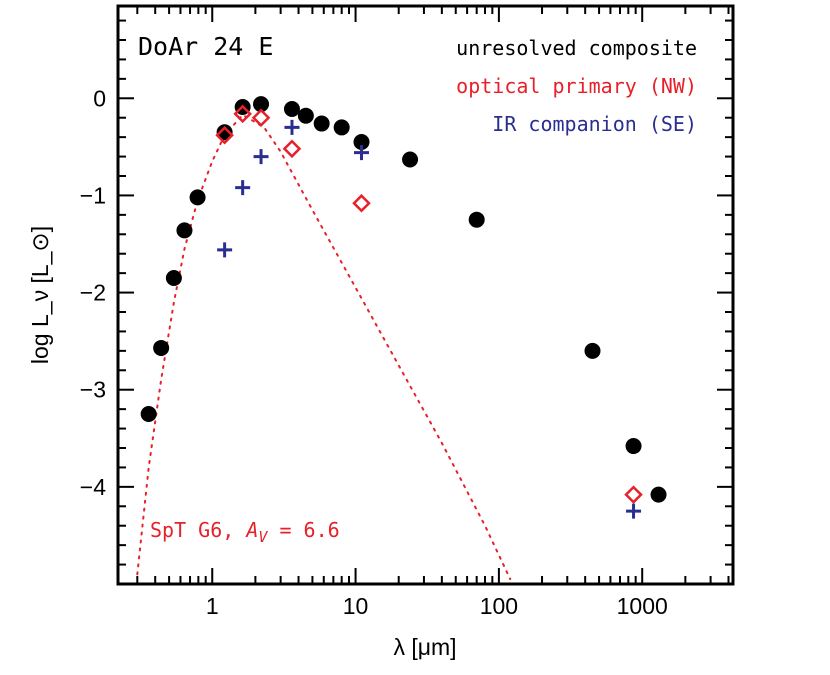  I want to click on y-tick-label: 0, so click(99, 98).